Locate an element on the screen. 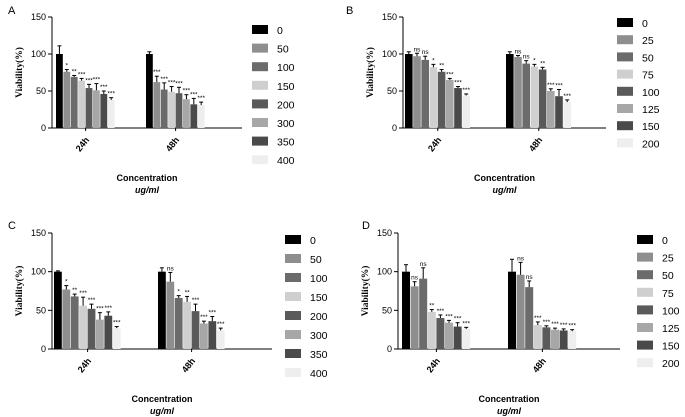 This screenshot has width=685, height=417. legend: 0 25 50 75 100 125 150 200 is located at coordinates (638, 84).